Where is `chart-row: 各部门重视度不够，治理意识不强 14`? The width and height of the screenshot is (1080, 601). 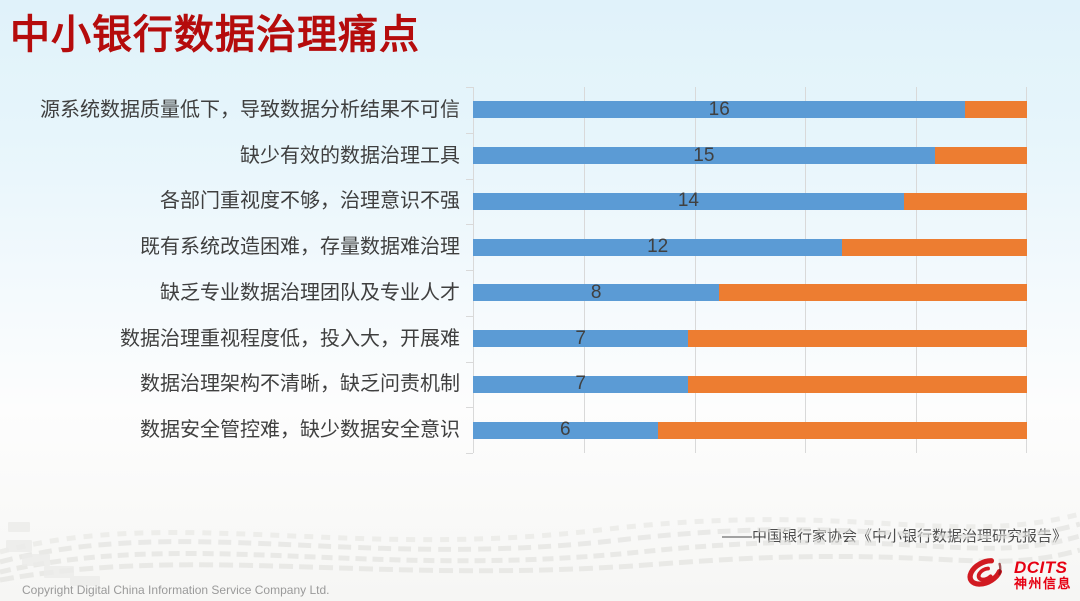 chart-row: 各部门重视度不够，治理意识不强 14 is located at coordinates (513, 202).